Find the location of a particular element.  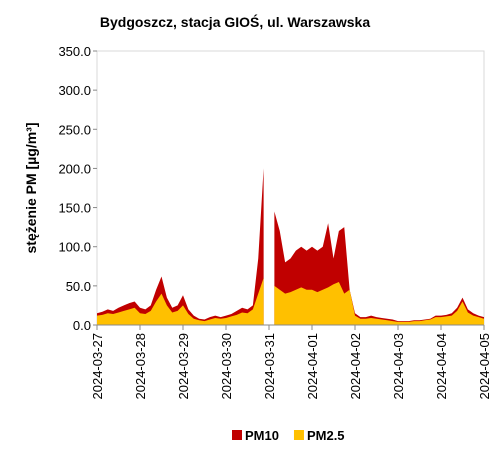

y-tick-label: 250.0 is located at coordinates (74, 129).